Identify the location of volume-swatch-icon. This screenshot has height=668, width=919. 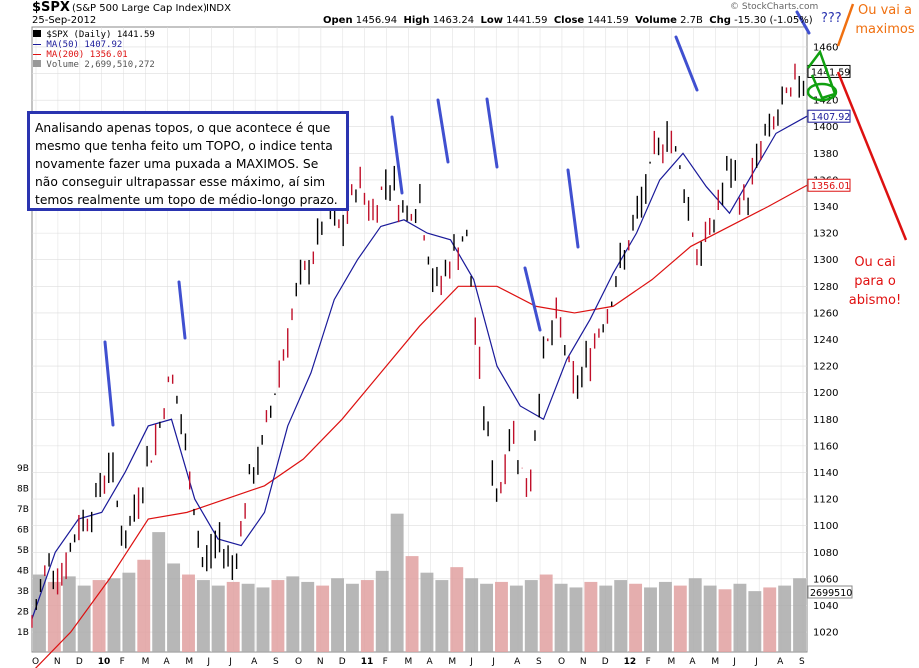
(37, 63).